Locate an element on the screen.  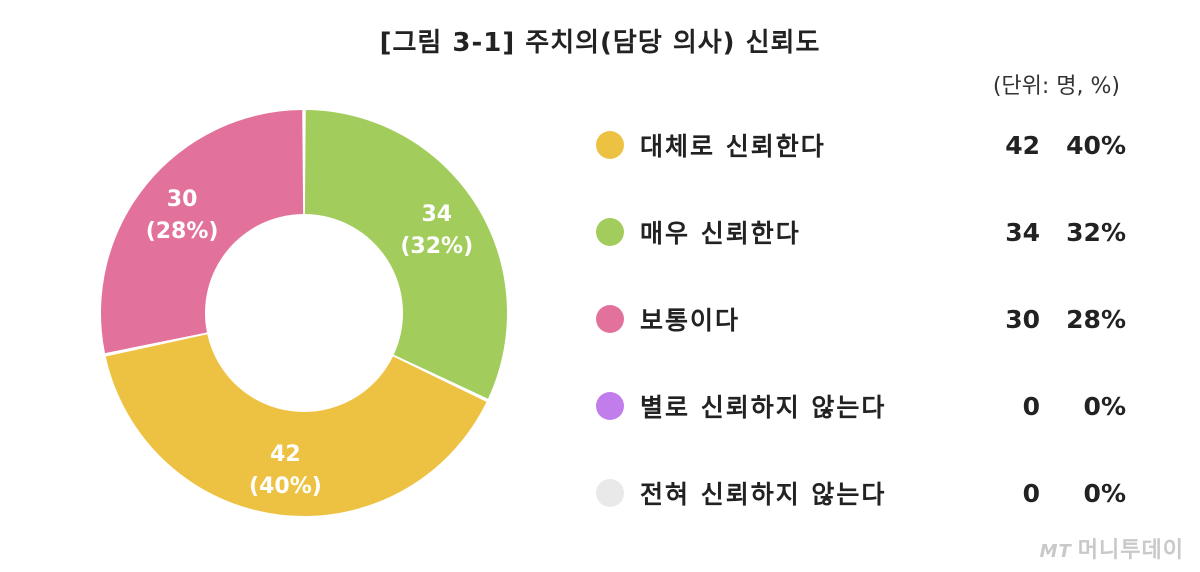
slice-value-label: 42 is located at coordinates (285, 454).